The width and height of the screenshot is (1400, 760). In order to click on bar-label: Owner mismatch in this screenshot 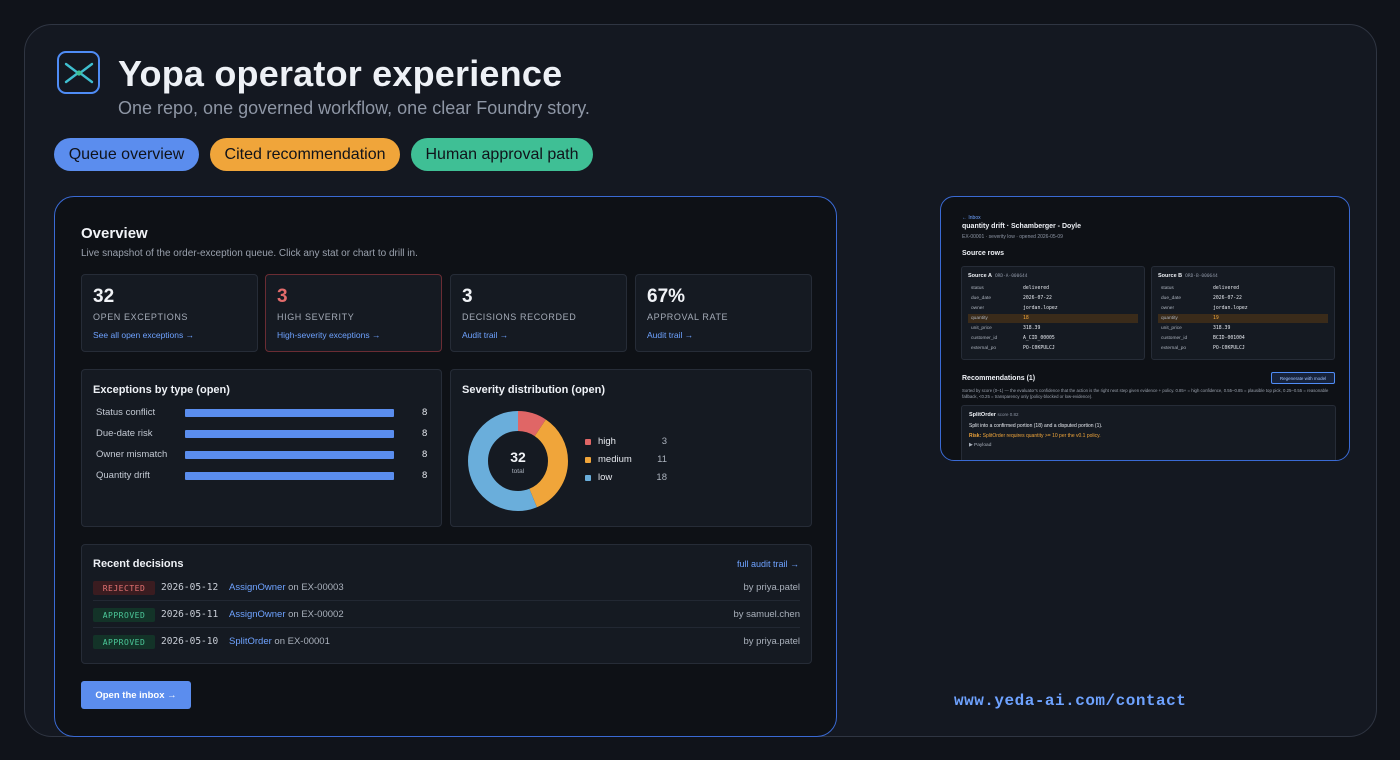, I will do `click(132, 454)`.